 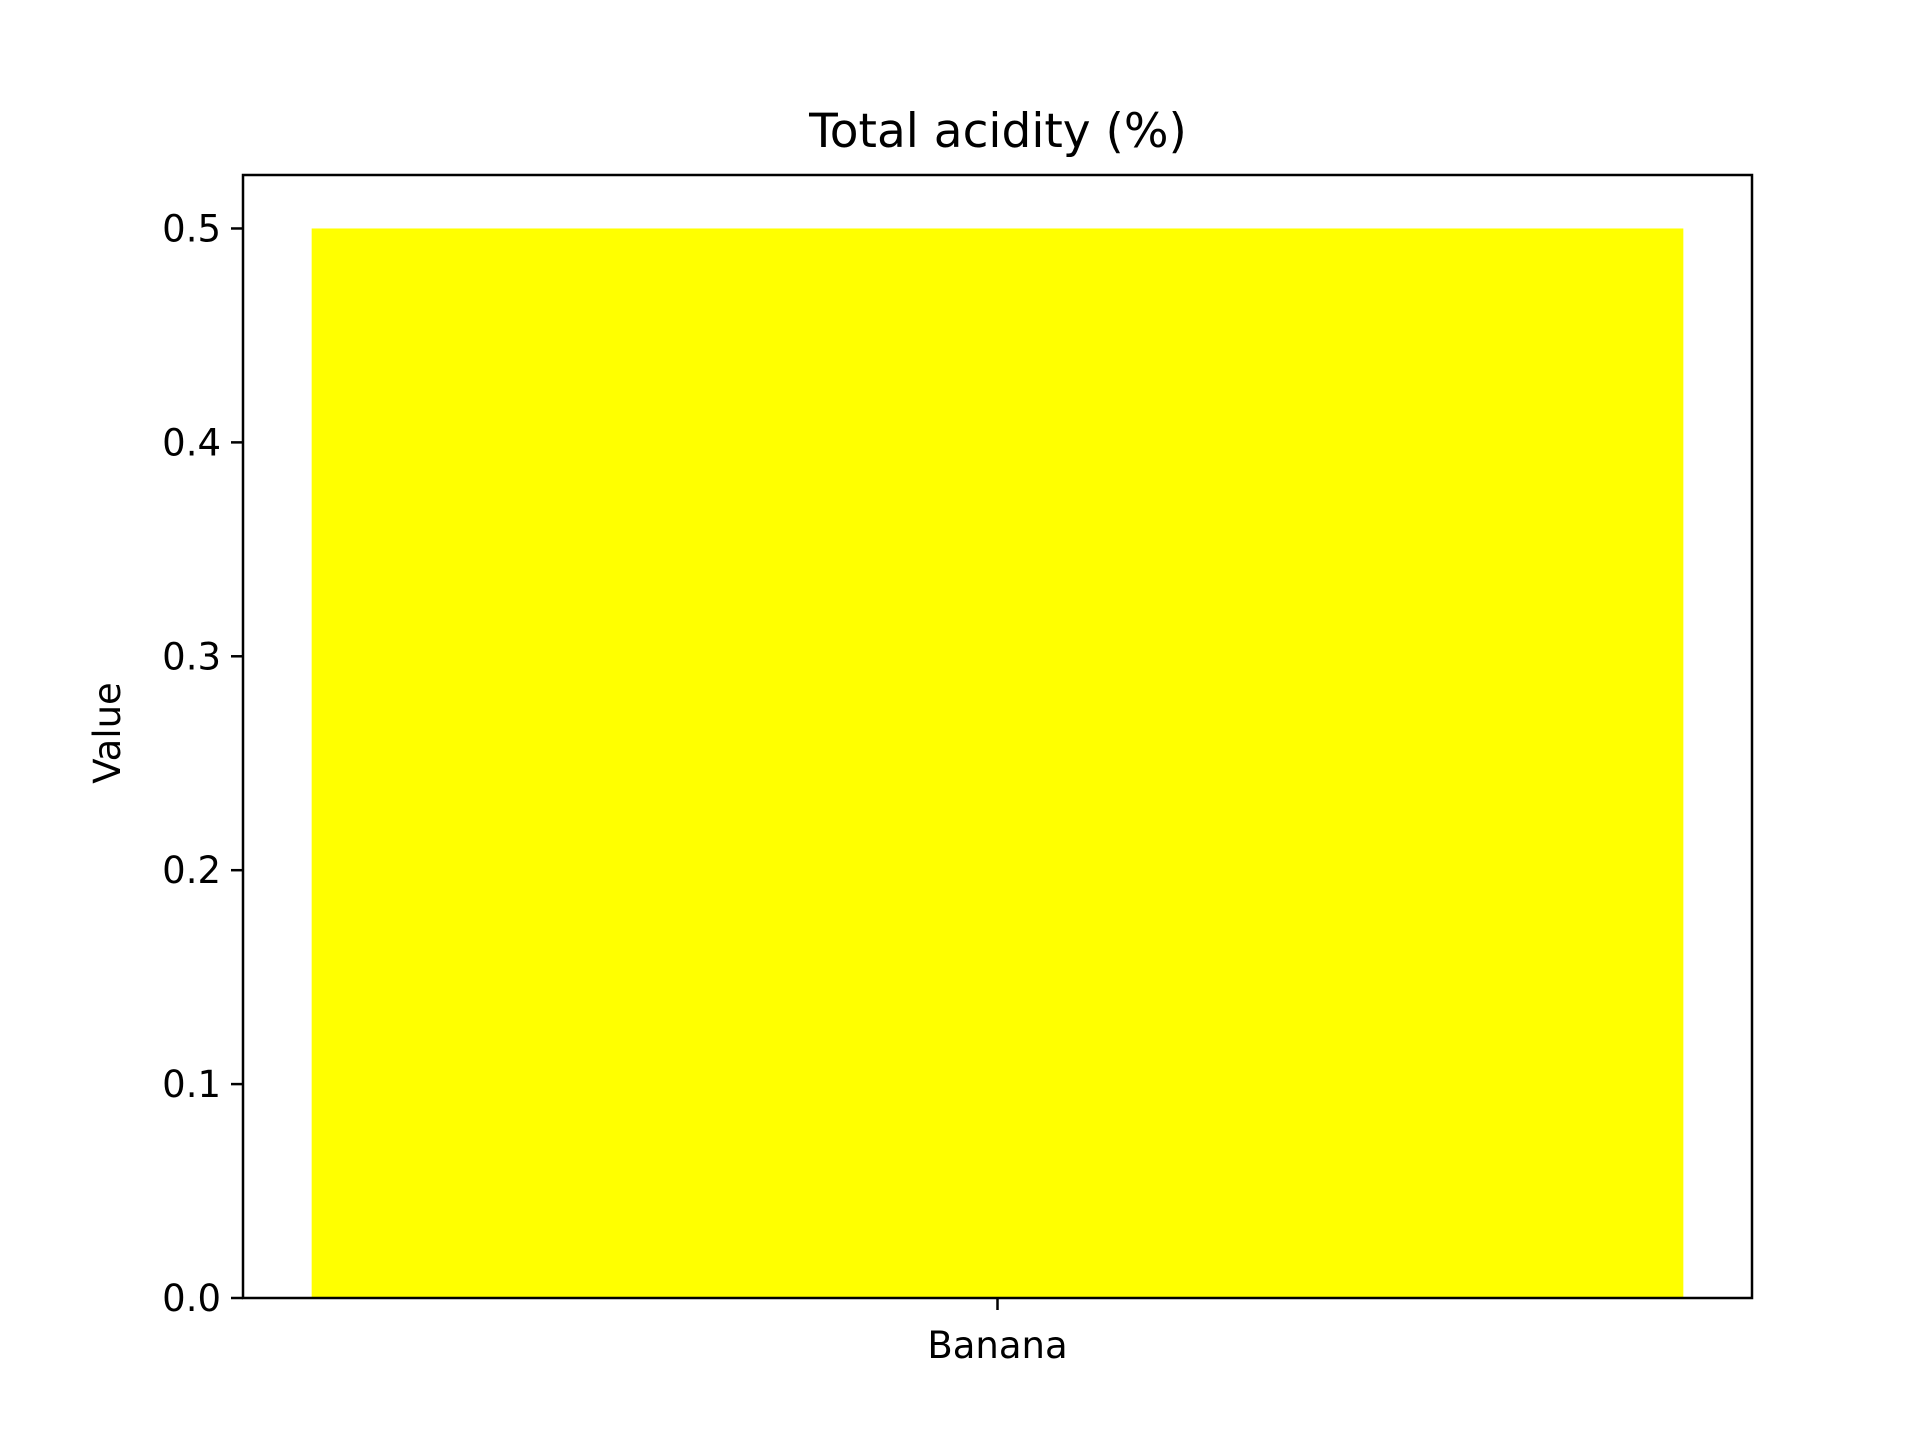 I want to click on y-tick-label: 0.4, so click(x=191, y=442).